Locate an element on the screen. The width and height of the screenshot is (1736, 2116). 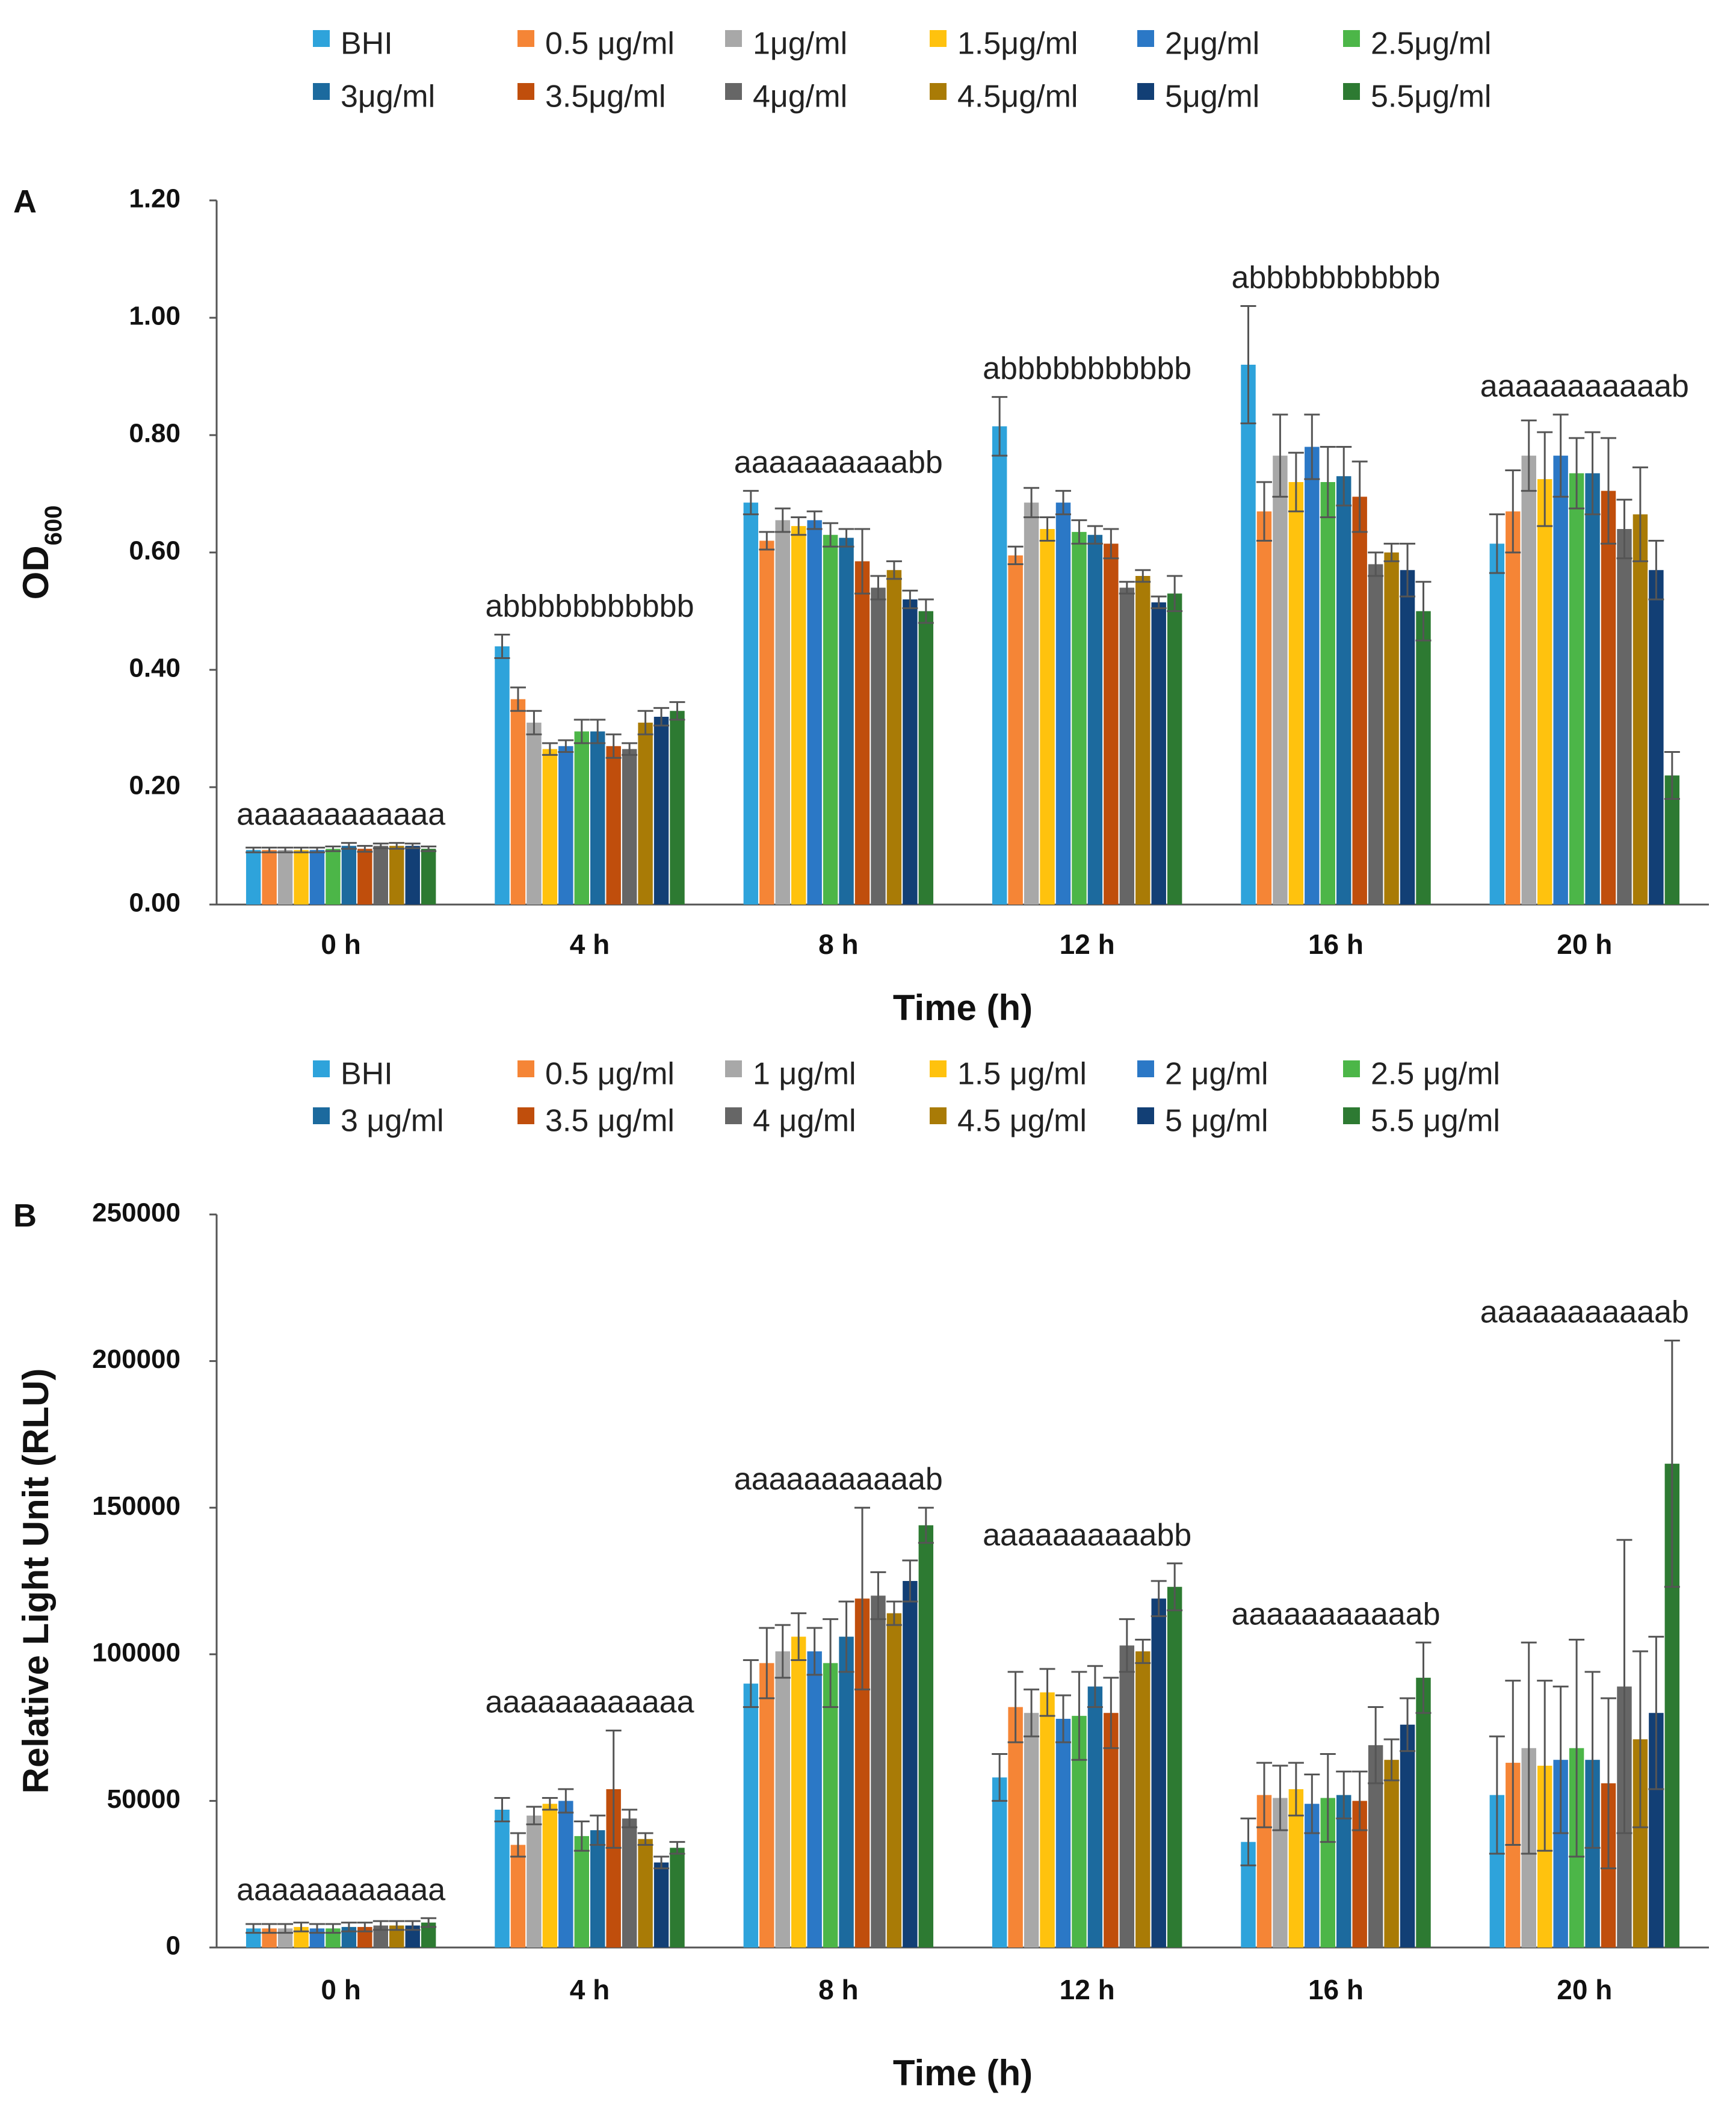
legend-label: 2.5 μg/ml is located at coordinates (1435, 1074).